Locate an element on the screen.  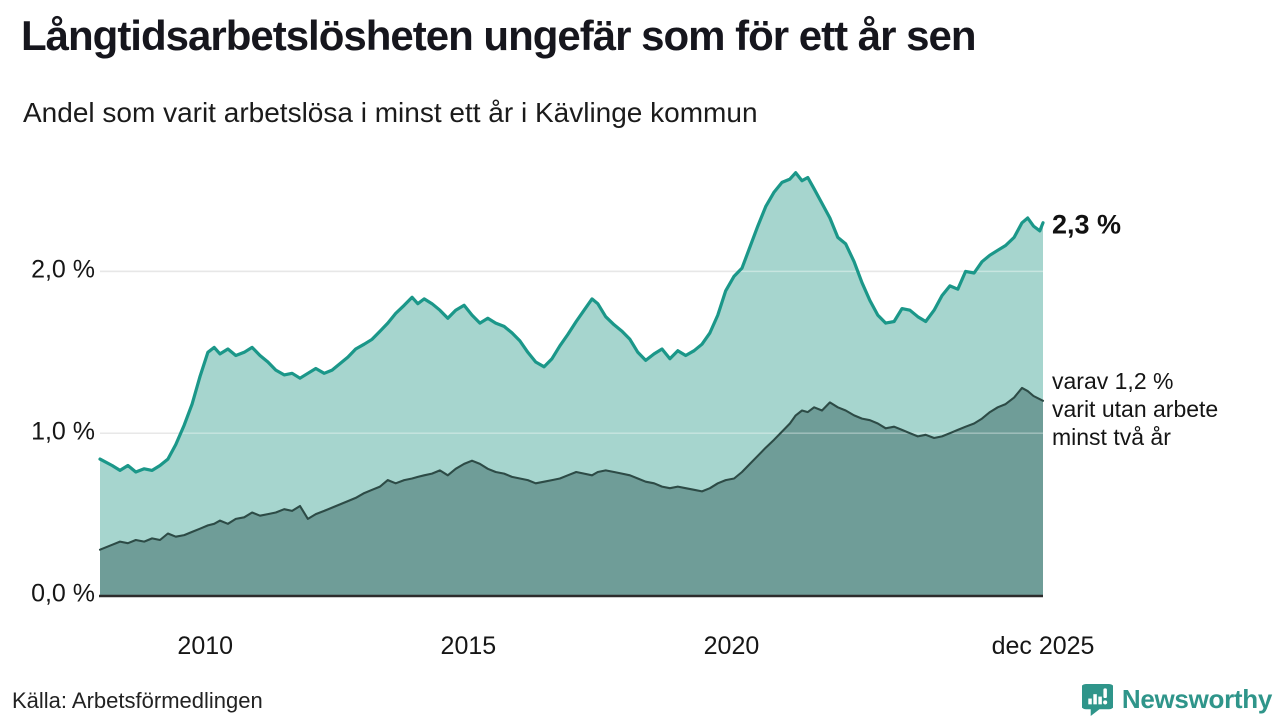
brand-wordmark: Newsworthy is located at coordinates (1196, 699).